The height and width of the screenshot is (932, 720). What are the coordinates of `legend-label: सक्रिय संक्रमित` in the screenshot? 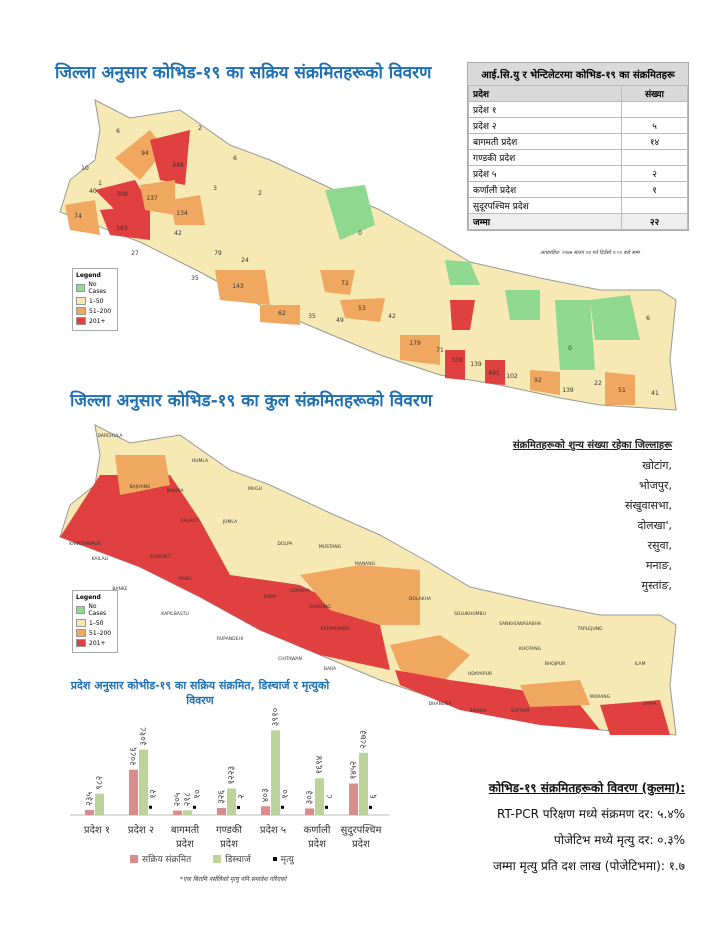 It's located at (167, 860).